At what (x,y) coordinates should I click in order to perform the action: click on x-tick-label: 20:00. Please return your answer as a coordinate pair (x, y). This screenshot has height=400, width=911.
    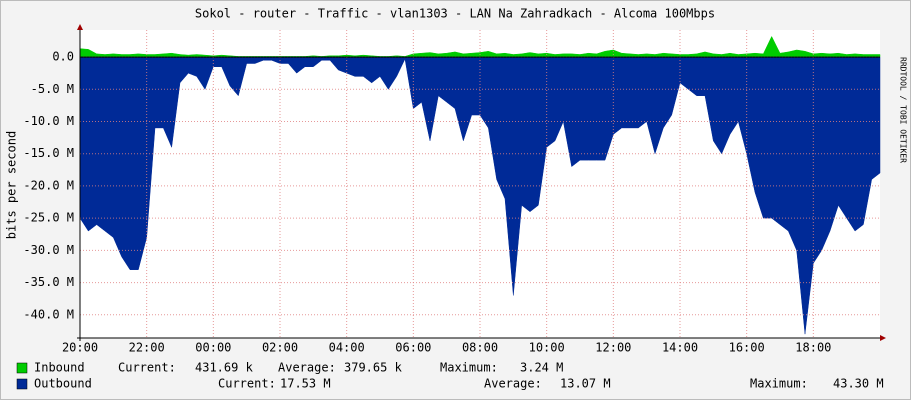
    Looking at the image, I should click on (80, 348).